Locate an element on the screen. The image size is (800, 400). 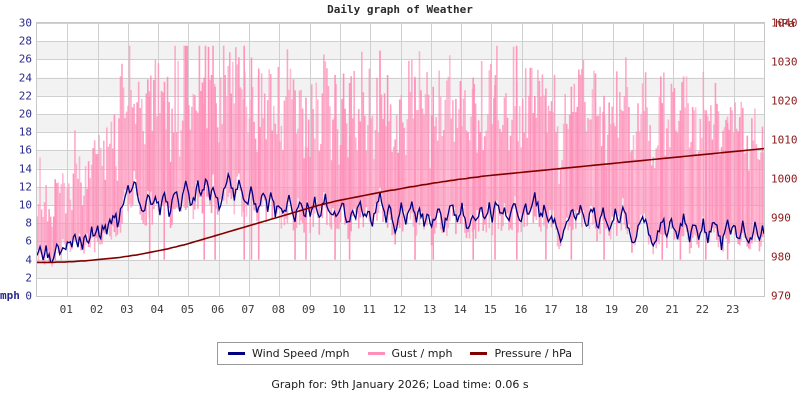
legend-item: Pressure / hPa is located at coordinates (521, 353).